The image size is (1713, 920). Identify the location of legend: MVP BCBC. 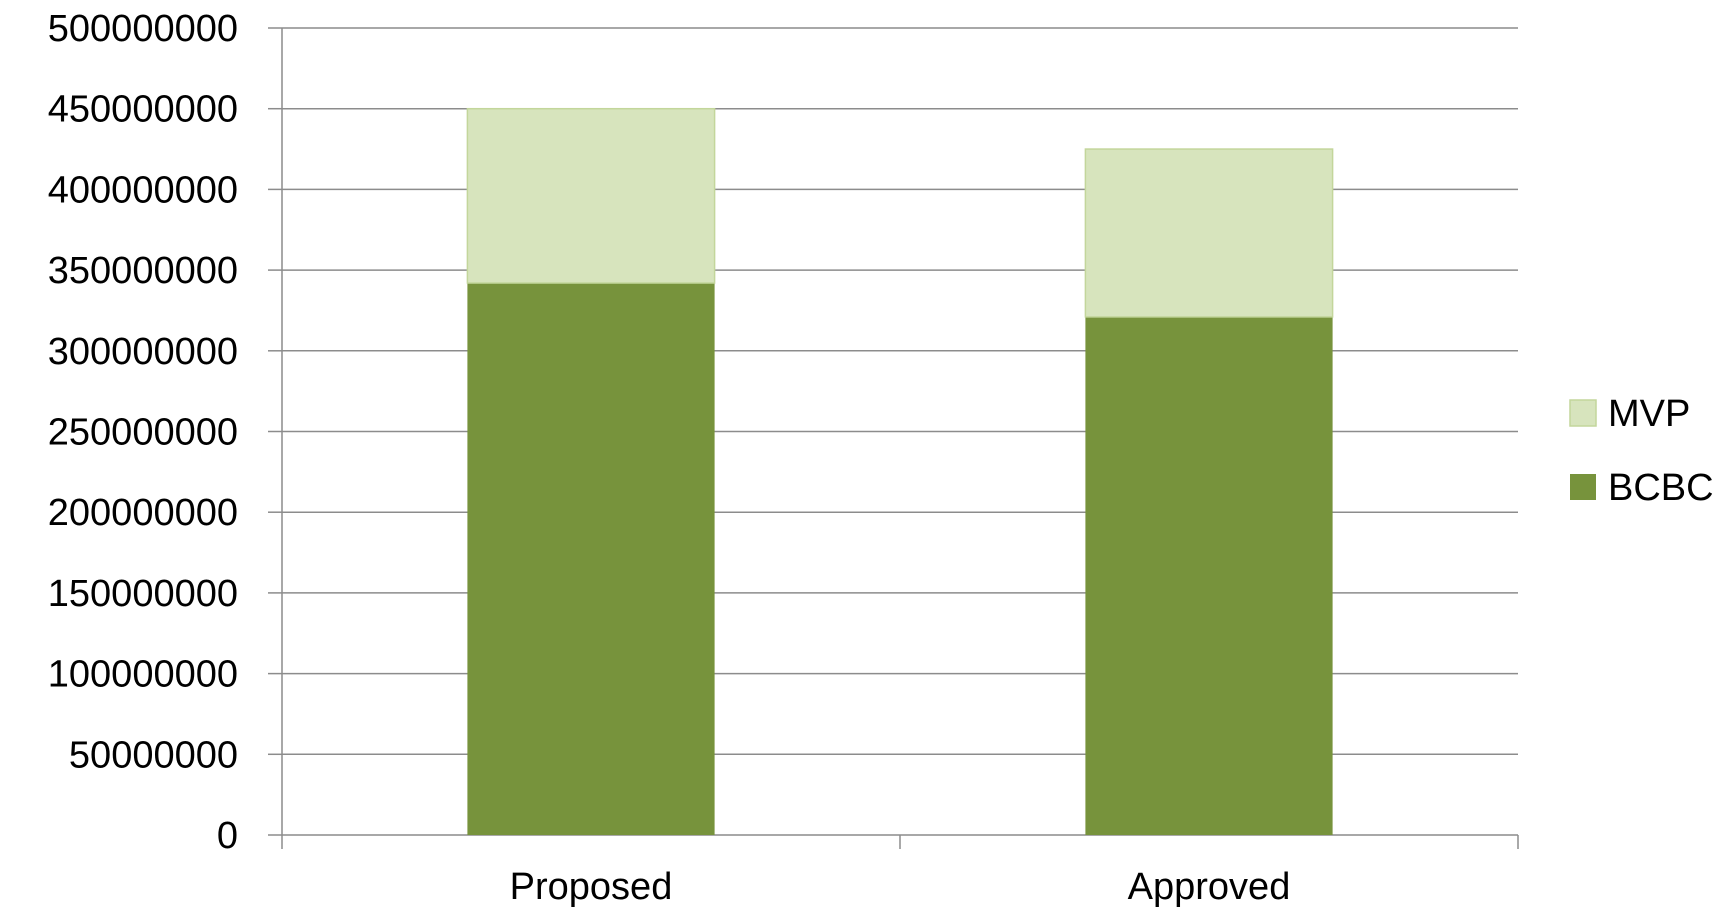
(1641, 451).